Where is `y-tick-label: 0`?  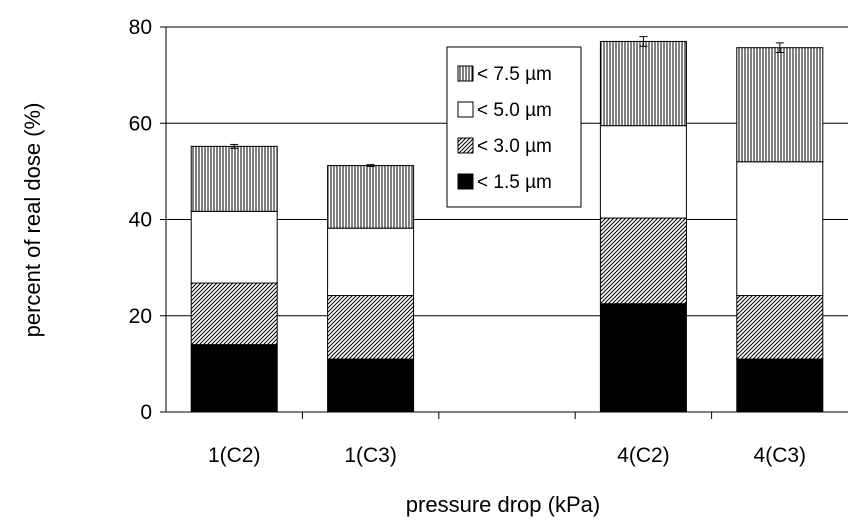 y-tick-label: 0 is located at coordinates (146, 412).